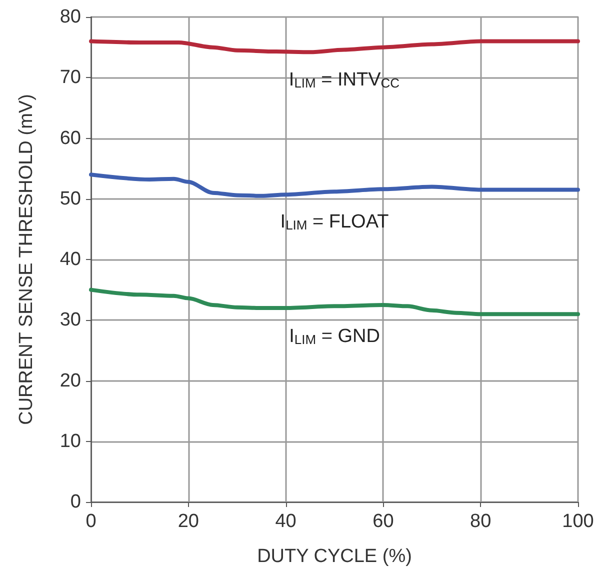 The width and height of the screenshot is (601, 582). What do you see at coordinates (334, 337) in the screenshot?
I see `series-label: ILIM = GND` at bounding box center [334, 337].